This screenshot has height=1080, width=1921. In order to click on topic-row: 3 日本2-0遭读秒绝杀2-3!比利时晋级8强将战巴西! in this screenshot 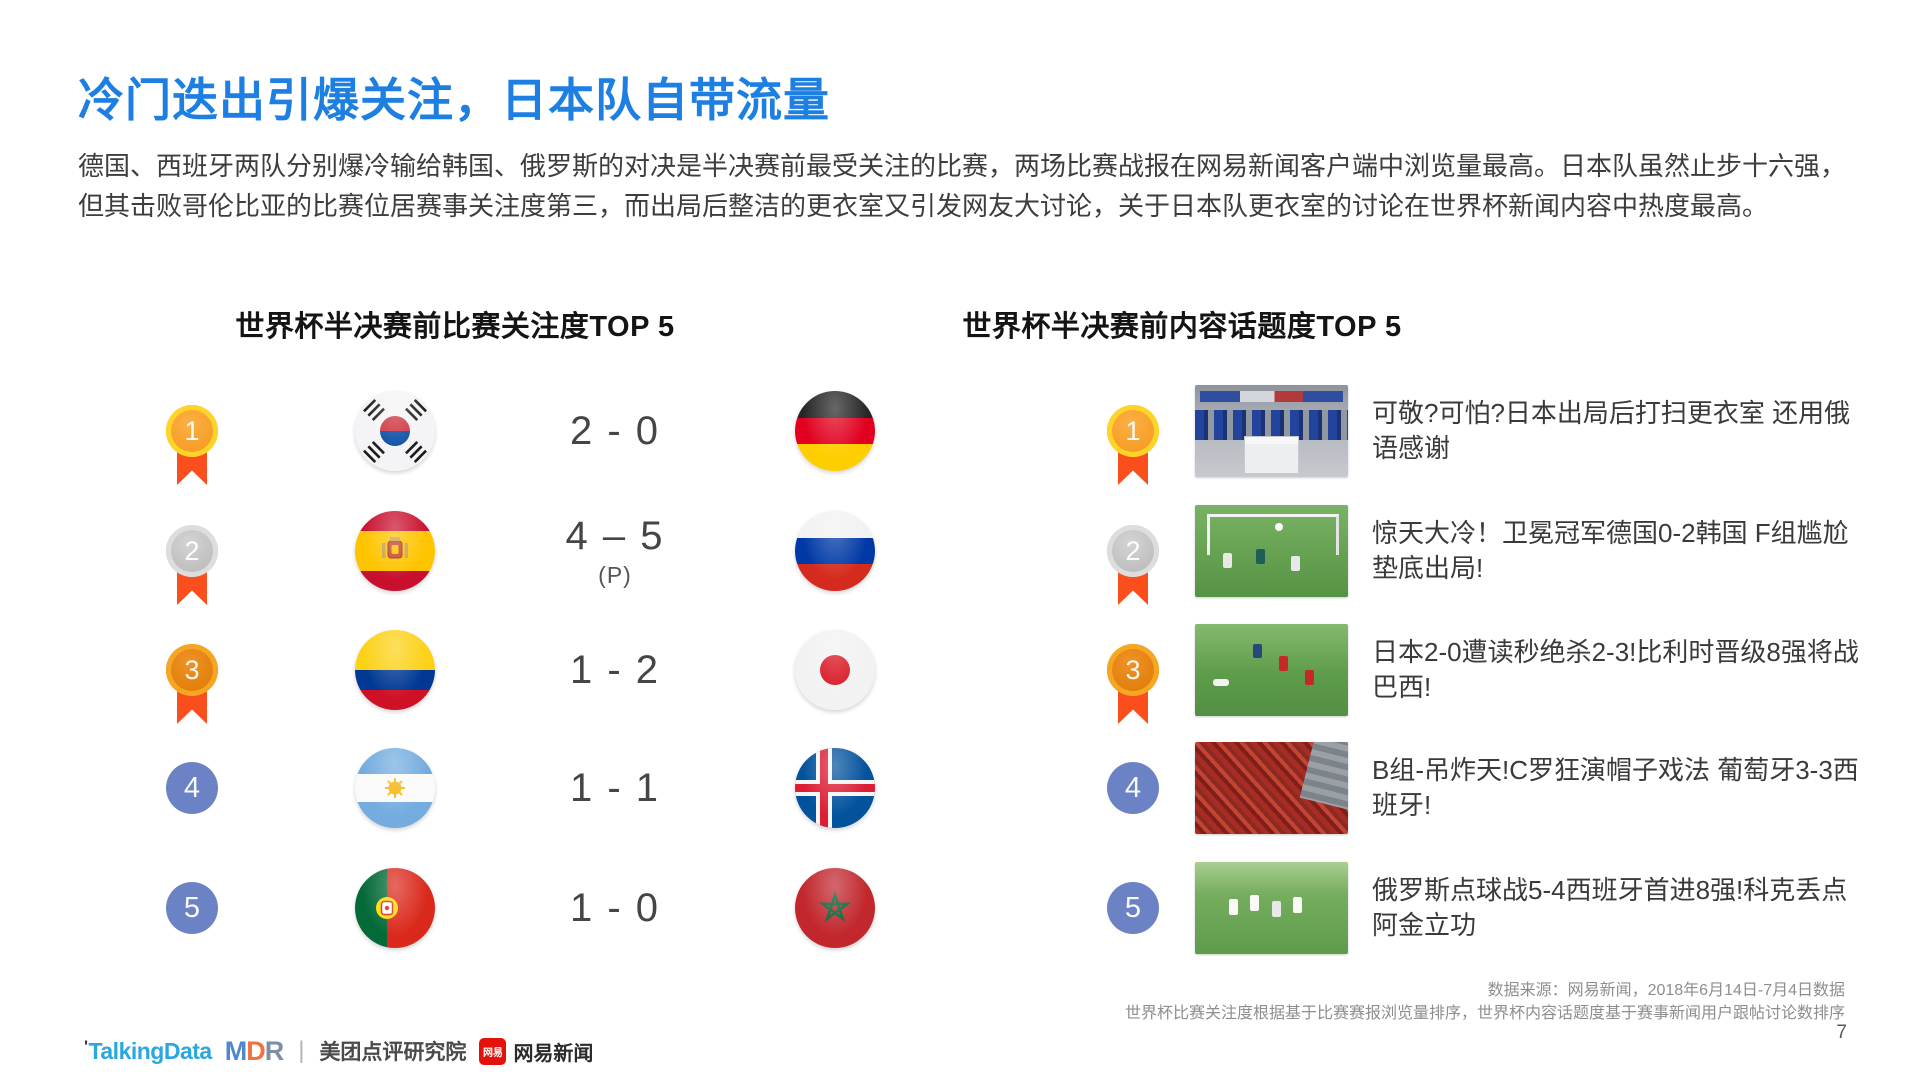, I will do `click(960, 670)`.